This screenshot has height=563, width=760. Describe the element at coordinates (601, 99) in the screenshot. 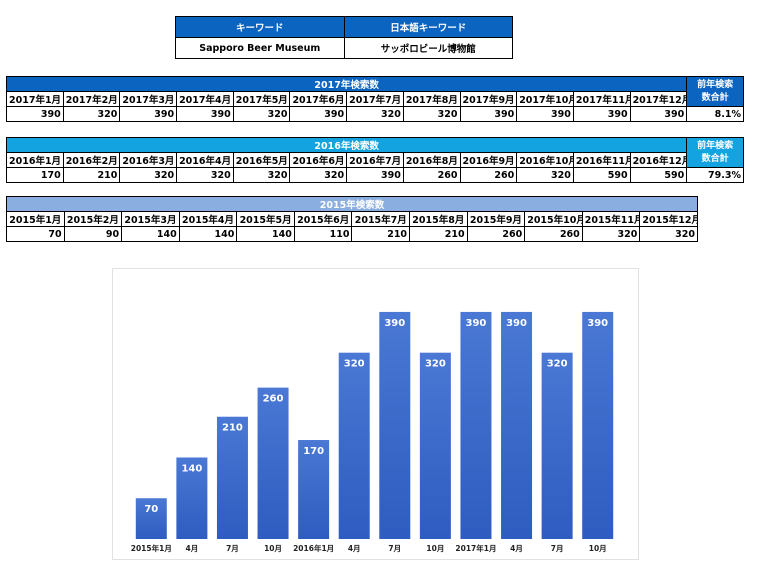

I see `month-header: 2017年11月` at that location.